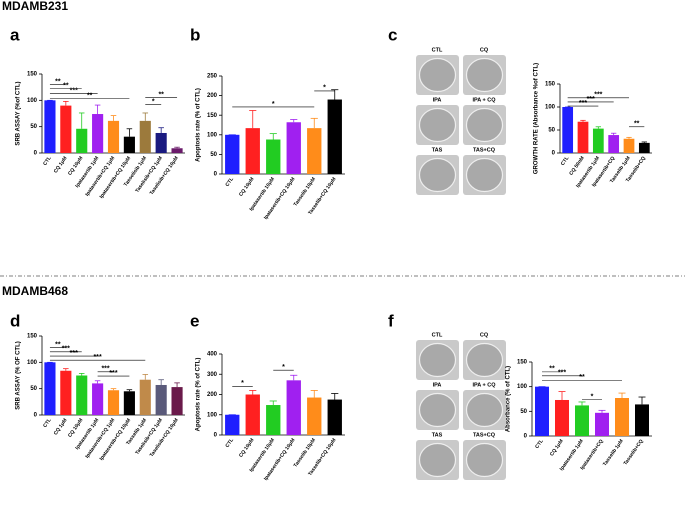  Describe the element at coordinates (164, 437) in the screenshot. I see `x-tick-label: Taselisib+CQ 10μM` at that location.